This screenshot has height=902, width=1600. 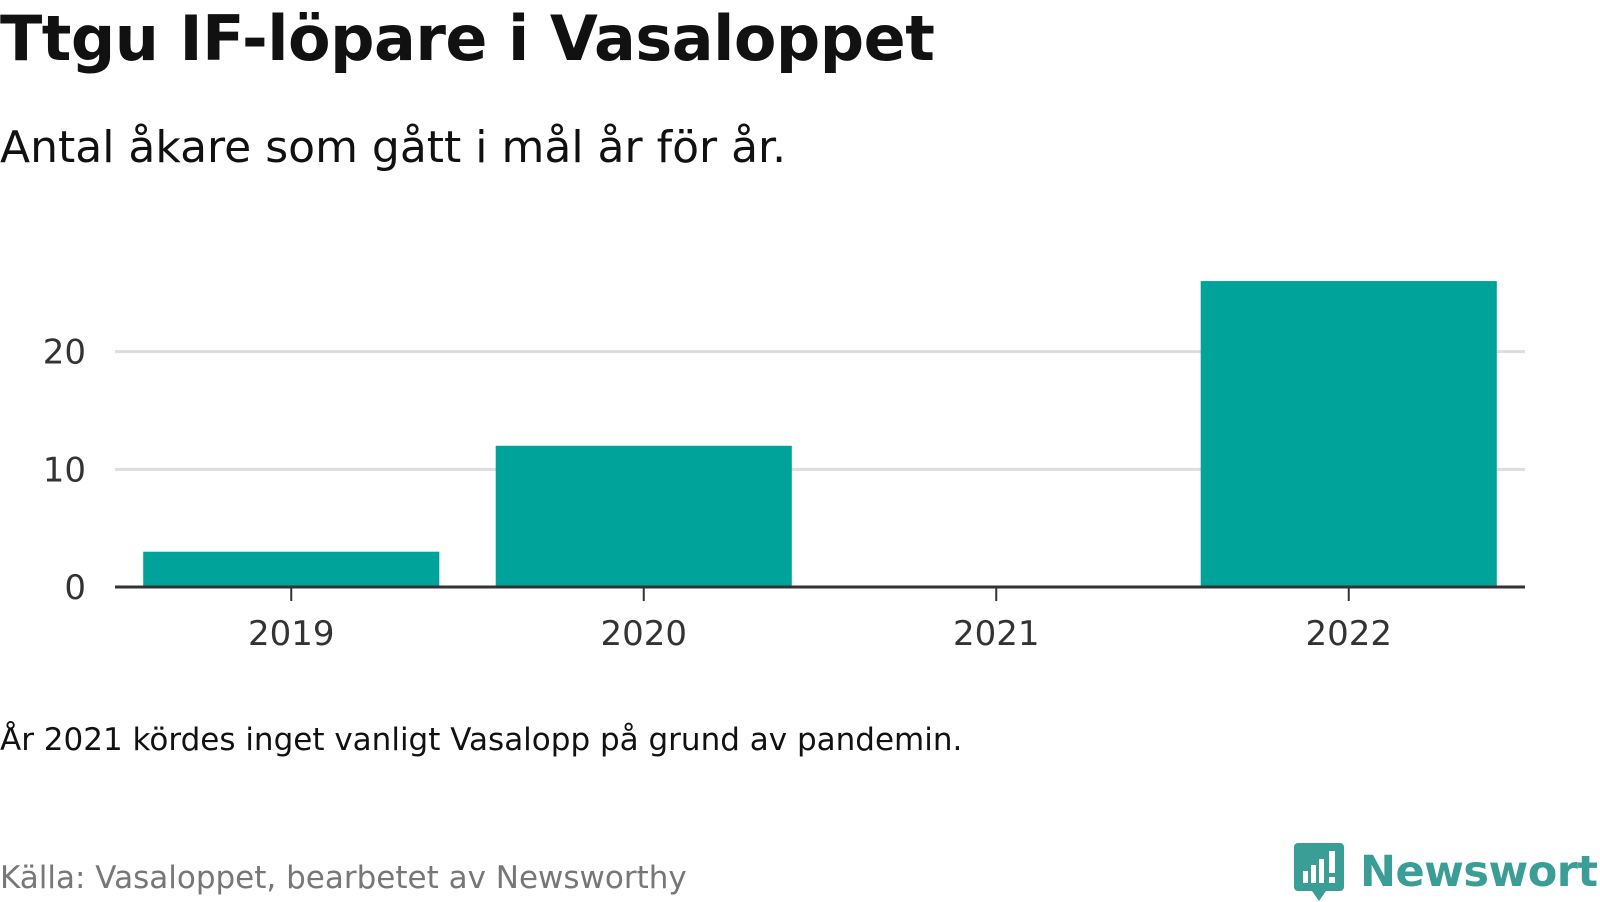 What do you see at coordinates (291, 634) in the screenshot?
I see `x-tick-label: 2019` at bounding box center [291, 634].